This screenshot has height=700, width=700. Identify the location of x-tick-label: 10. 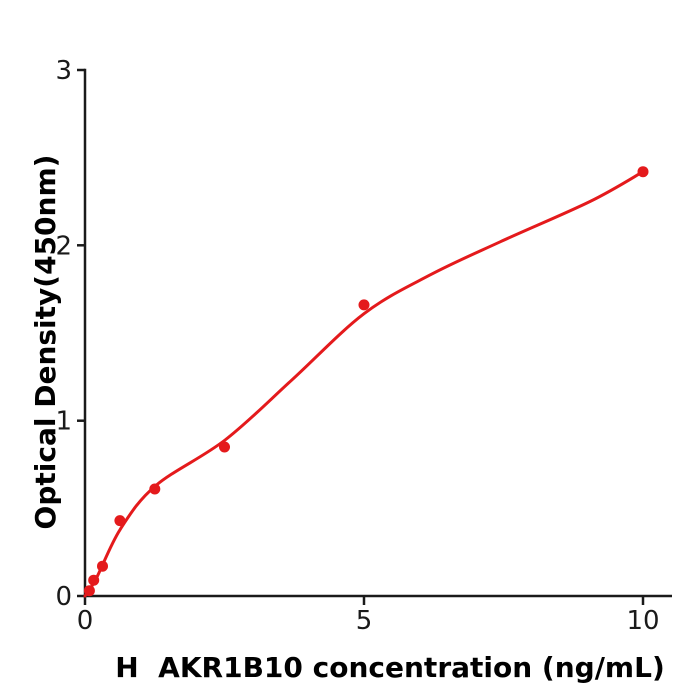
(642, 621).